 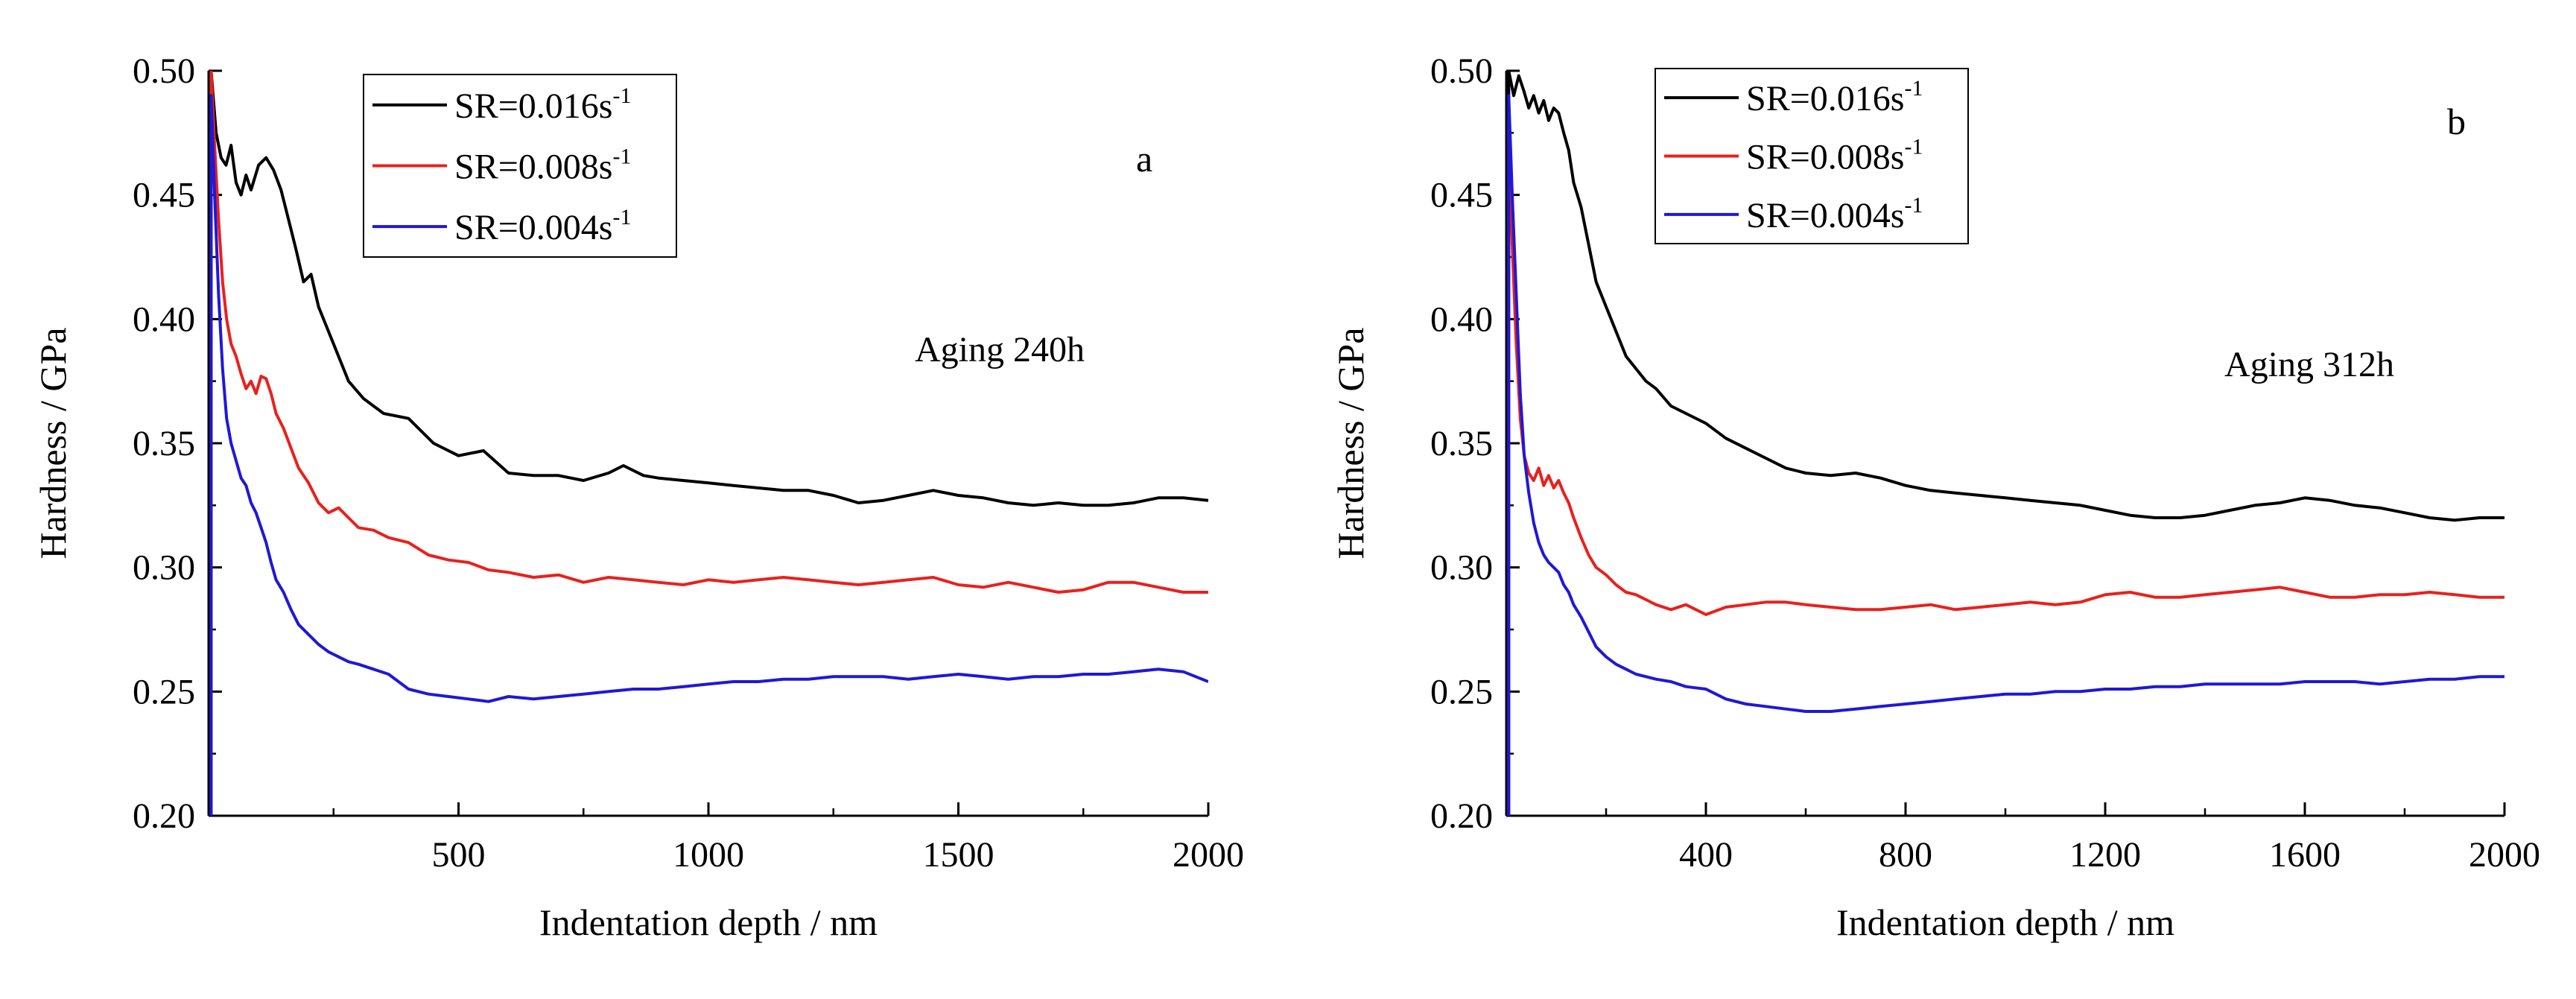 What do you see at coordinates (2105, 855) in the screenshot?
I see `x-tick-label: 1200` at bounding box center [2105, 855].